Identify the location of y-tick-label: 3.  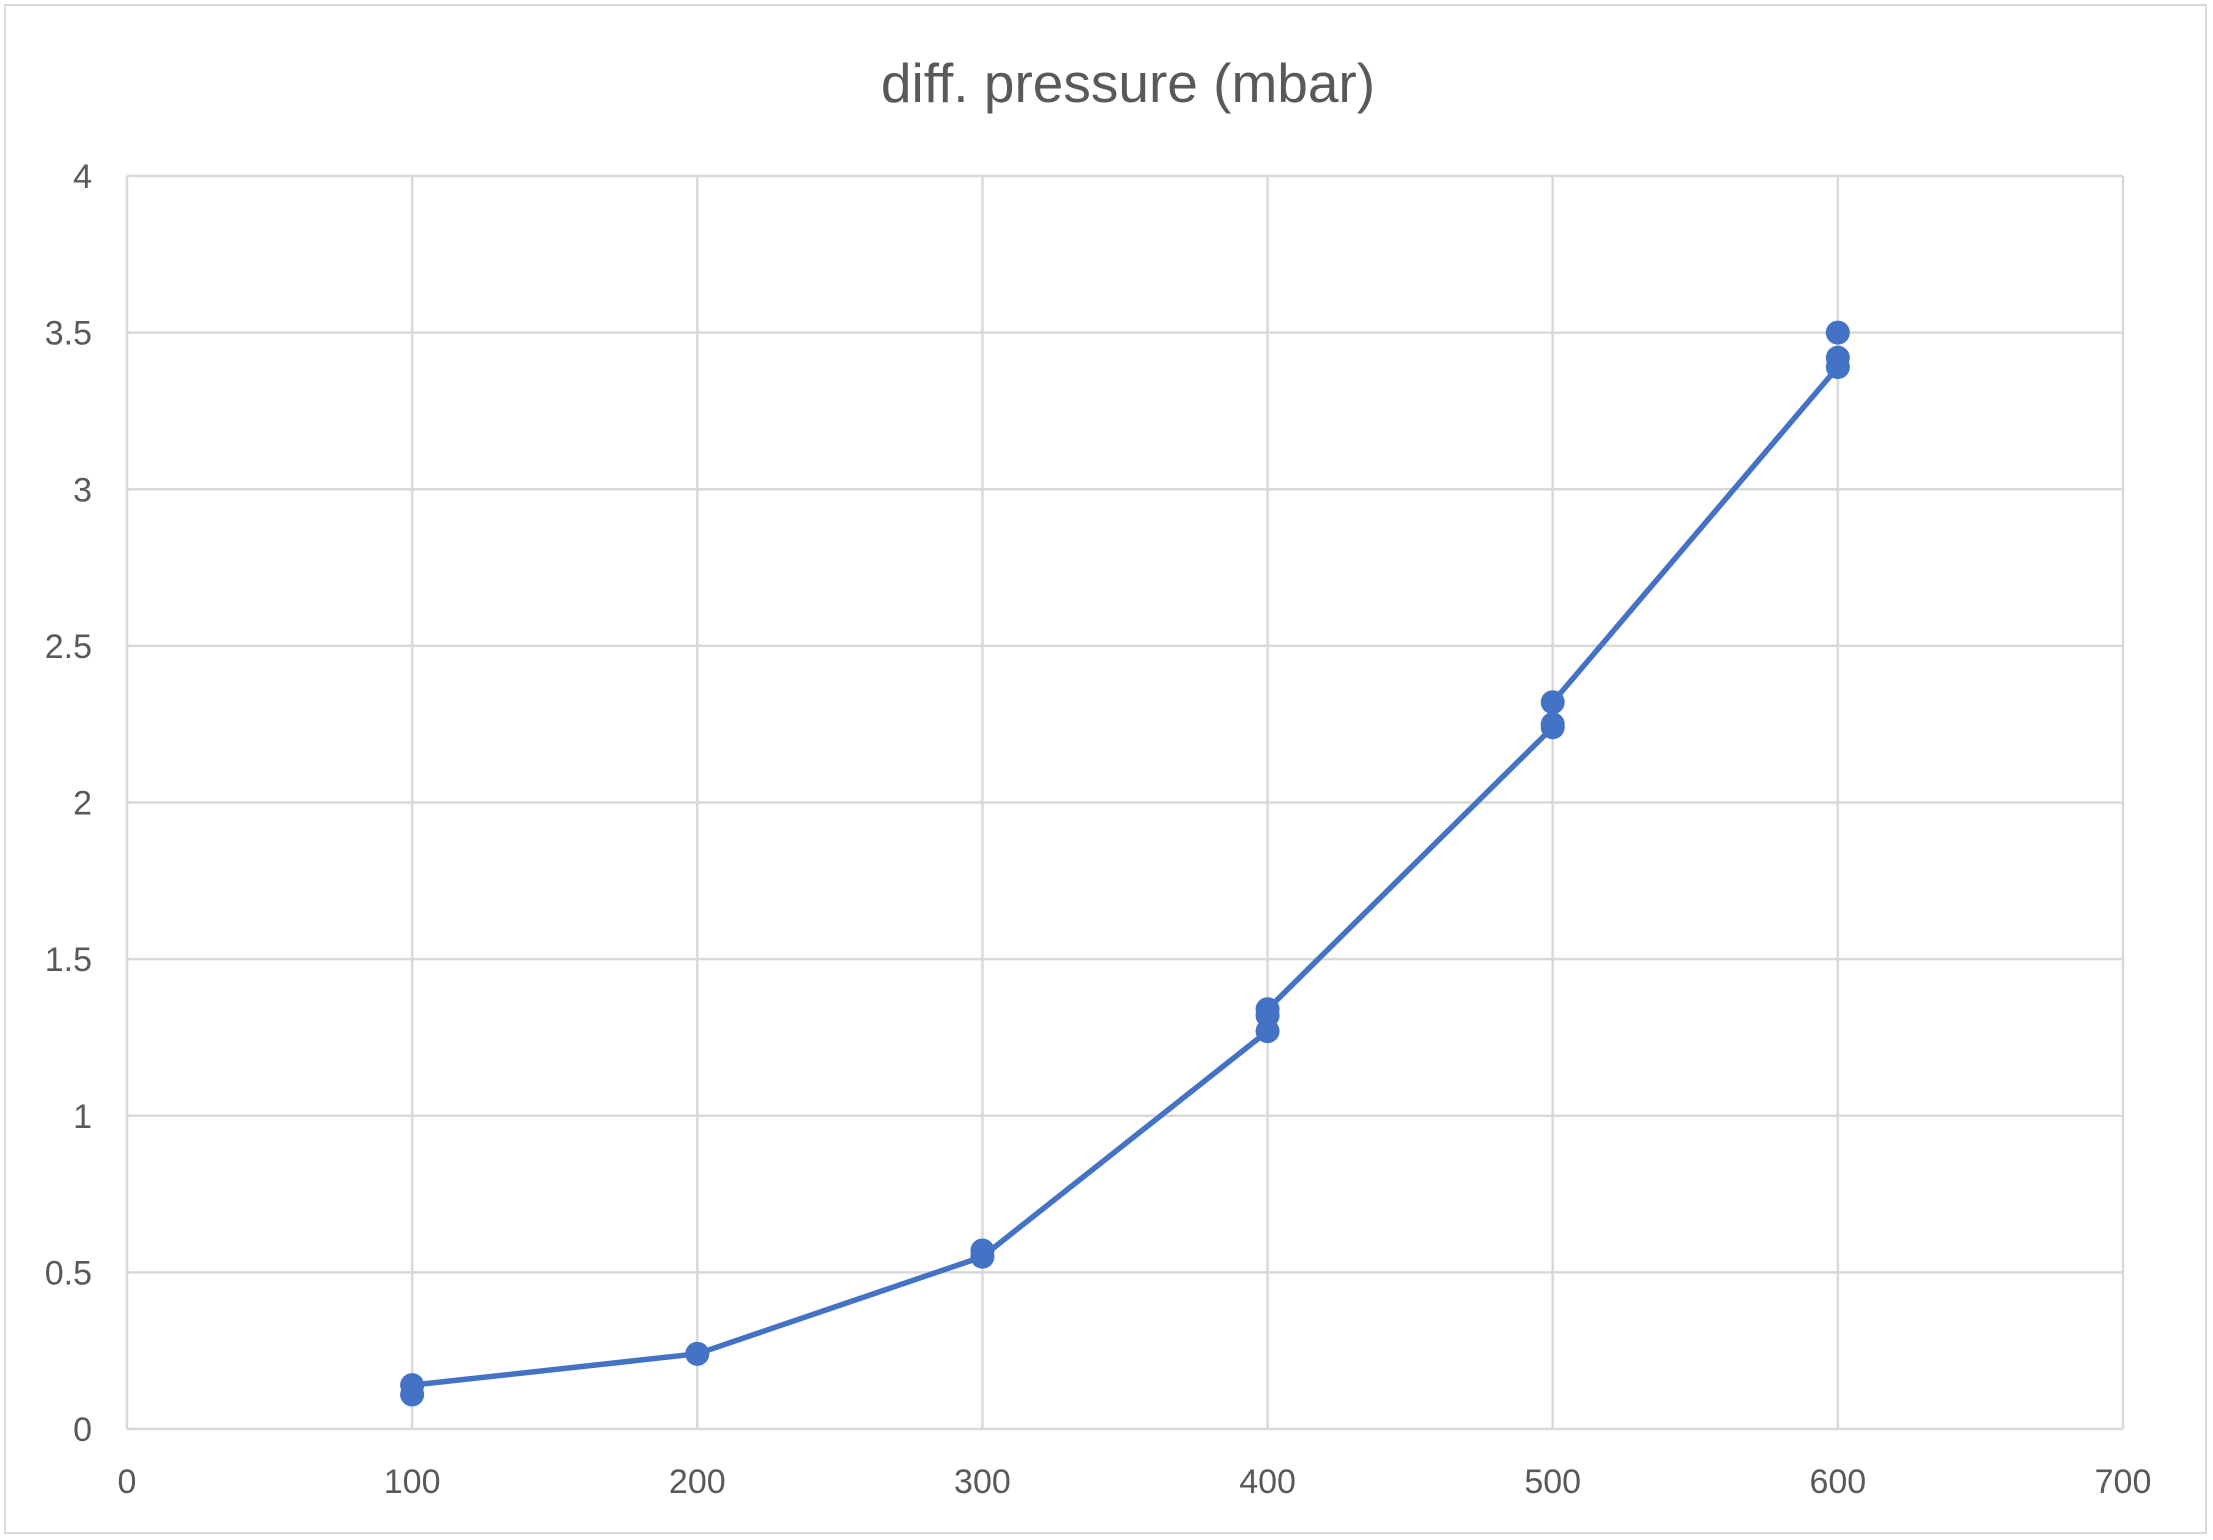
(82, 490).